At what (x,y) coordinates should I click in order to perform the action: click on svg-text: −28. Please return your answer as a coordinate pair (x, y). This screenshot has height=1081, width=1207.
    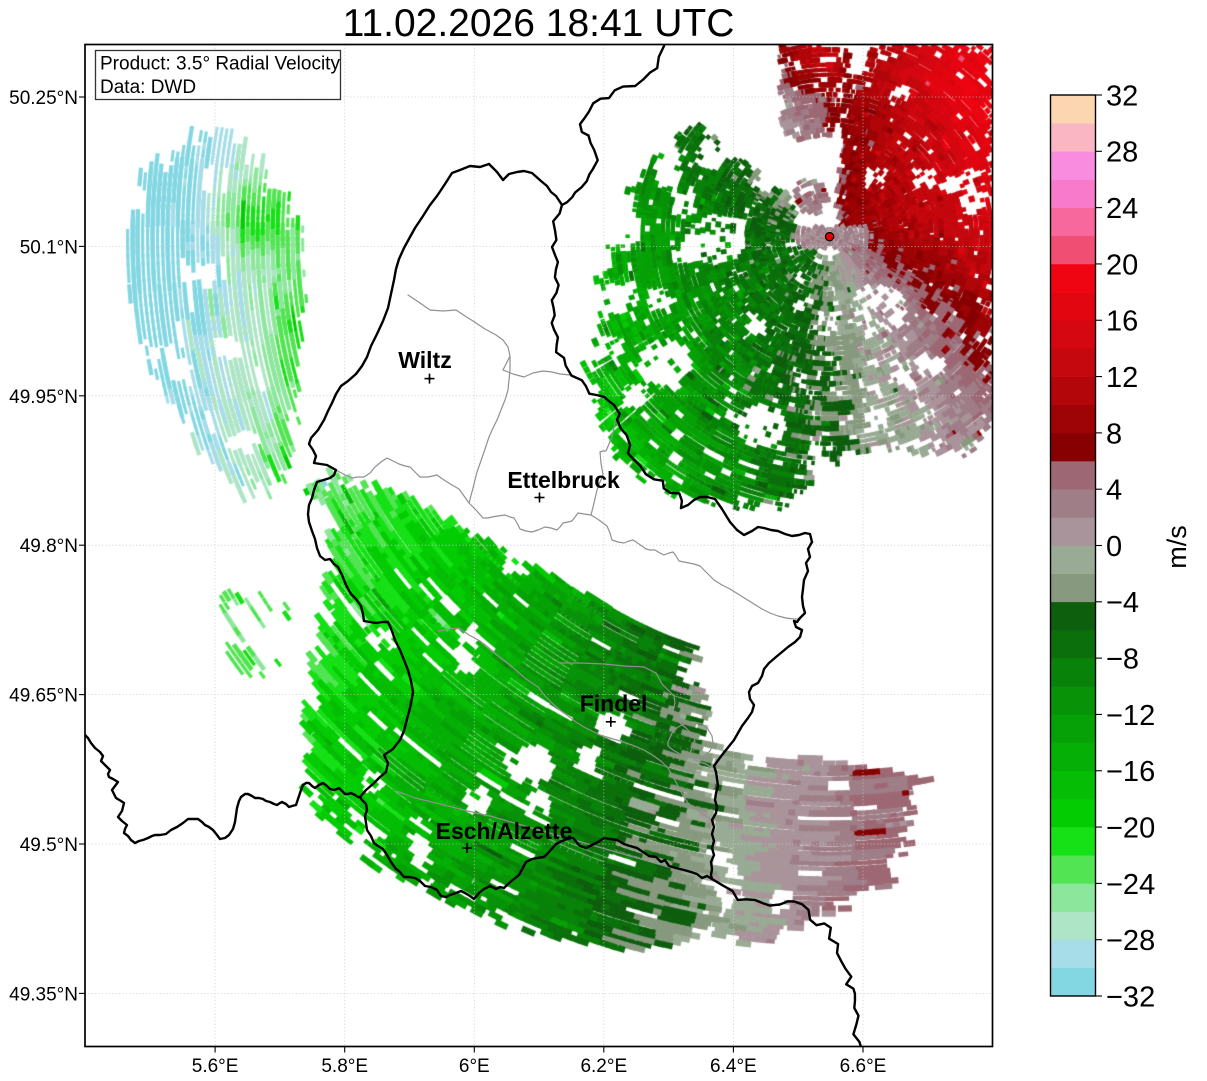
    Looking at the image, I should click on (1130, 941).